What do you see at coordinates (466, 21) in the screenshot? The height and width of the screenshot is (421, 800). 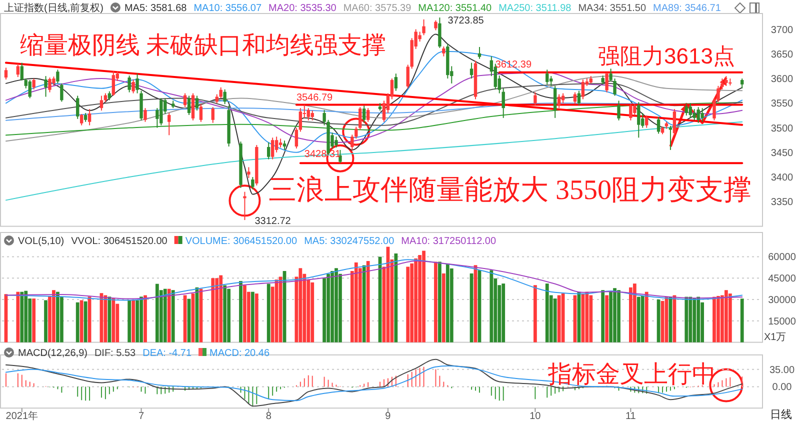 I see `annotation: 3723.85` at bounding box center [466, 21].